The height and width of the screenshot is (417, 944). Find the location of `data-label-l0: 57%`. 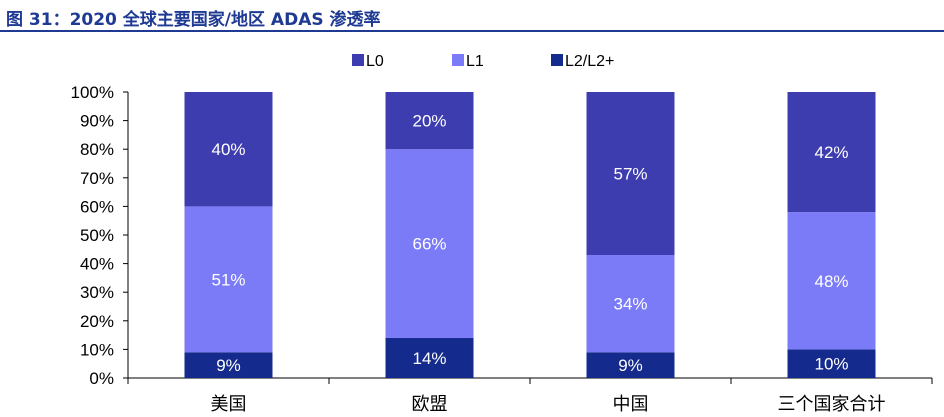

data-label-l0: 57% is located at coordinates (630, 174).